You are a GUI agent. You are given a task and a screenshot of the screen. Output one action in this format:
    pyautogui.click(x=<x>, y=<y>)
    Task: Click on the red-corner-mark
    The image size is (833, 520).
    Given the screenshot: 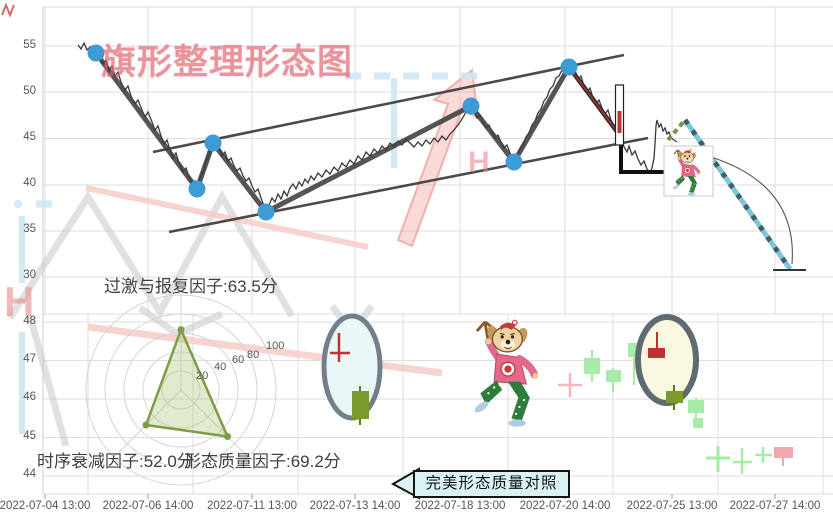 What is the action you would take?
    pyautogui.click(x=8, y=10)
    